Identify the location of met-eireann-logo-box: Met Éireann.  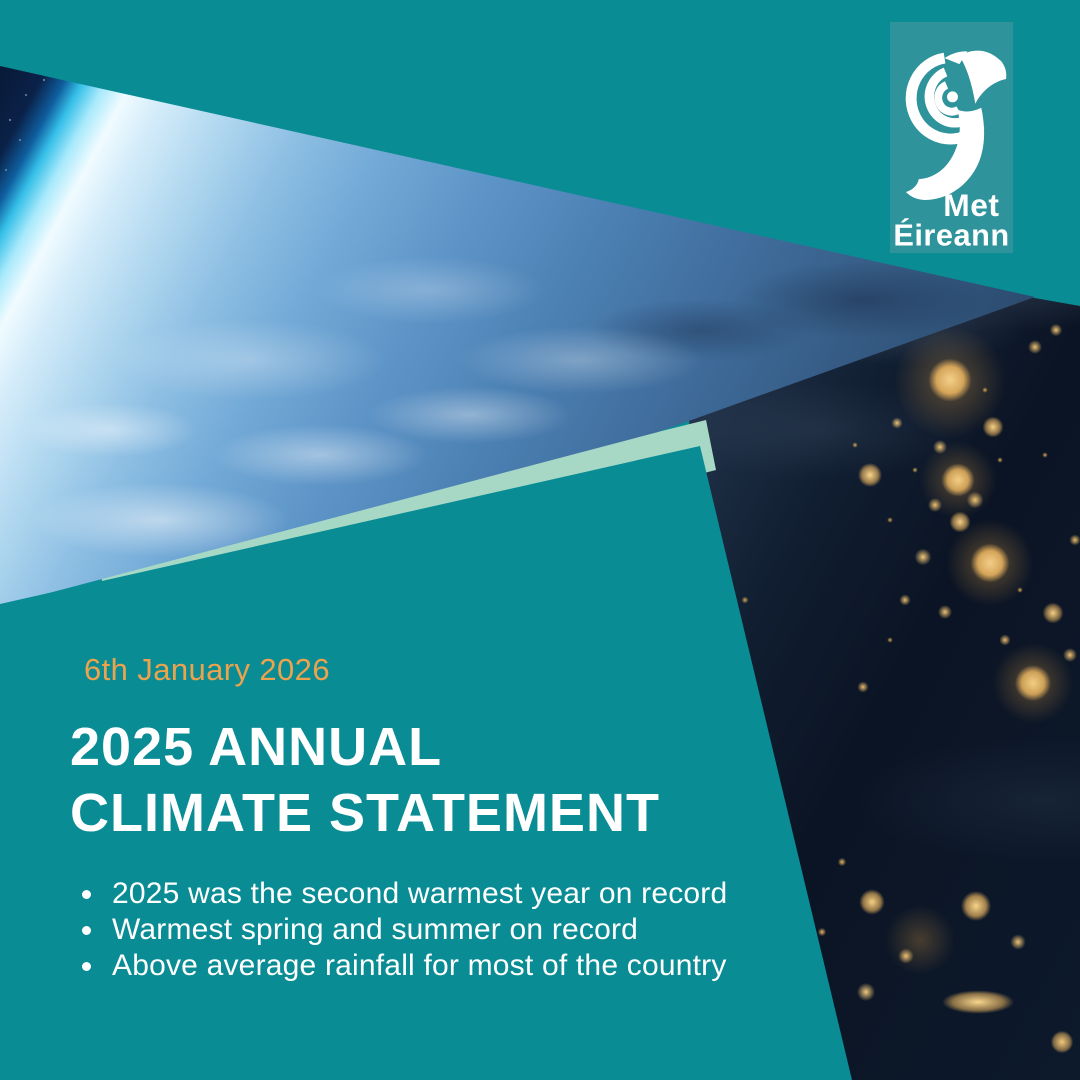
(951, 137).